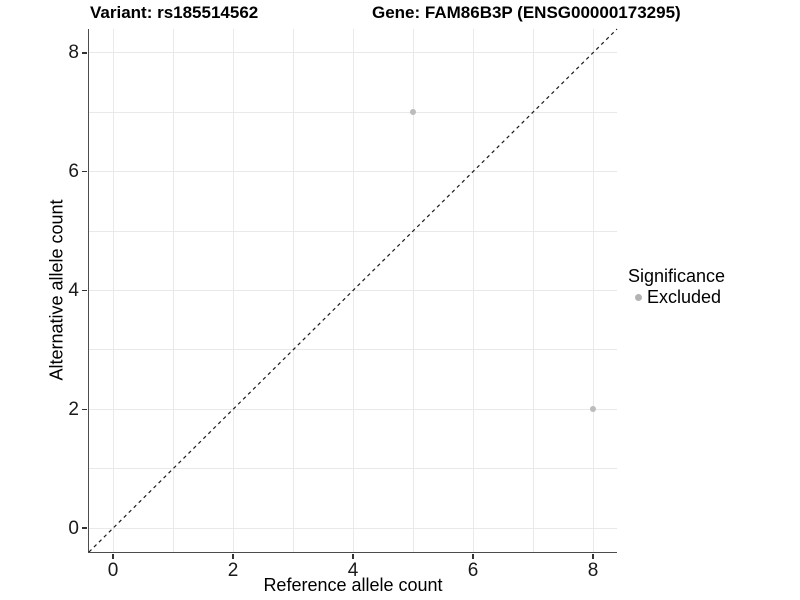 This screenshot has width=800, height=600. What do you see at coordinates (526, 12) in the screenshot?
I see `gene-title: Gene: FAM86B3P (ENSG00000173295)` at bounding box center [526, 12].